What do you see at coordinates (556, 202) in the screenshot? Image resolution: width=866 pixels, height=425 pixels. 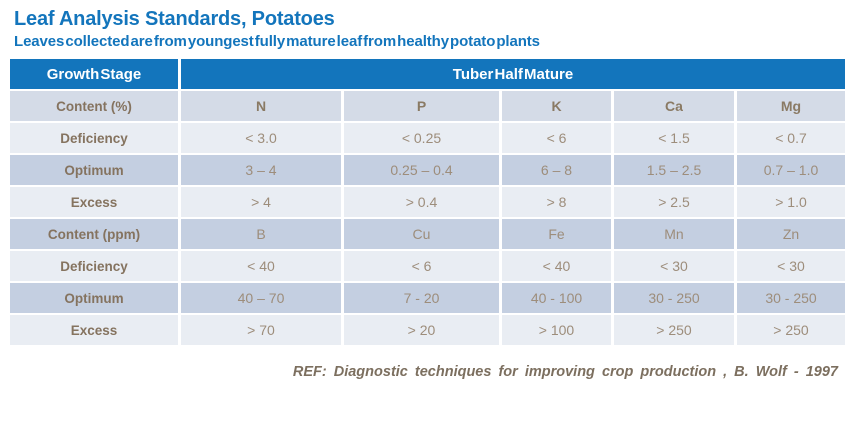 I see `table-cell: > 8` at bounding box center [556, 202].